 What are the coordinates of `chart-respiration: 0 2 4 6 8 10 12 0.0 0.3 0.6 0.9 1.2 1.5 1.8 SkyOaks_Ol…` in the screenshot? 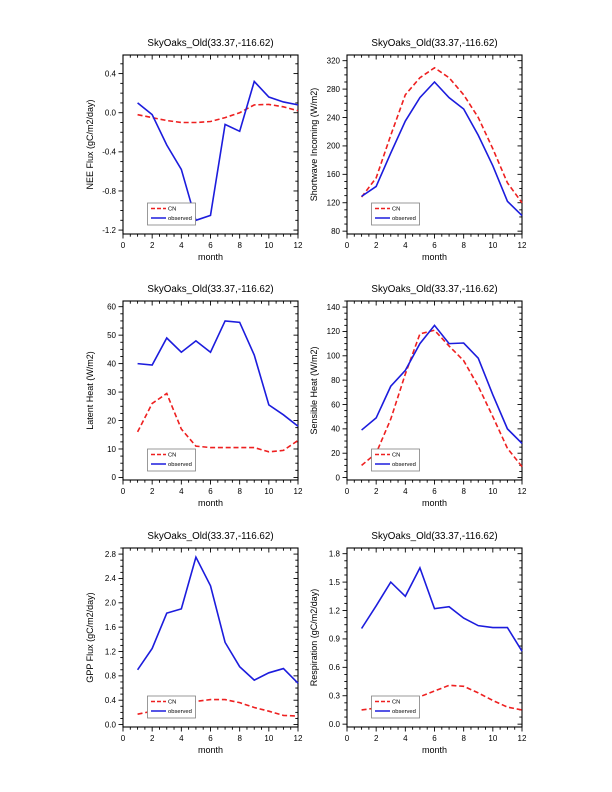 It's located at (409, 641).